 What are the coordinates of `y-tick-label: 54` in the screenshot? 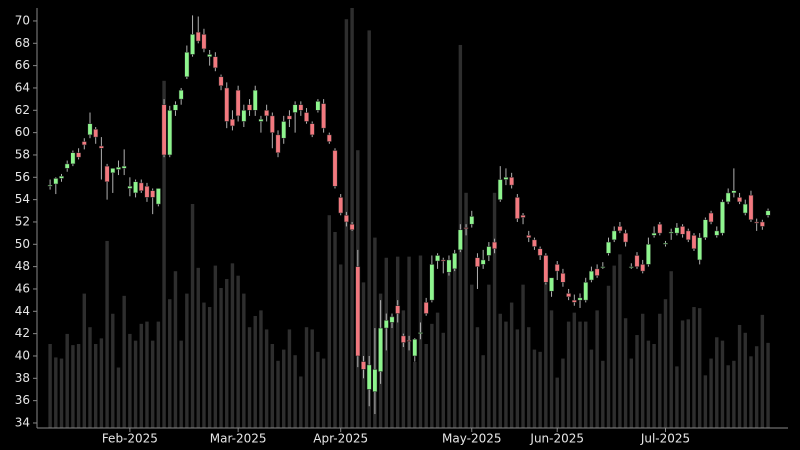 It's located at (22, 199).